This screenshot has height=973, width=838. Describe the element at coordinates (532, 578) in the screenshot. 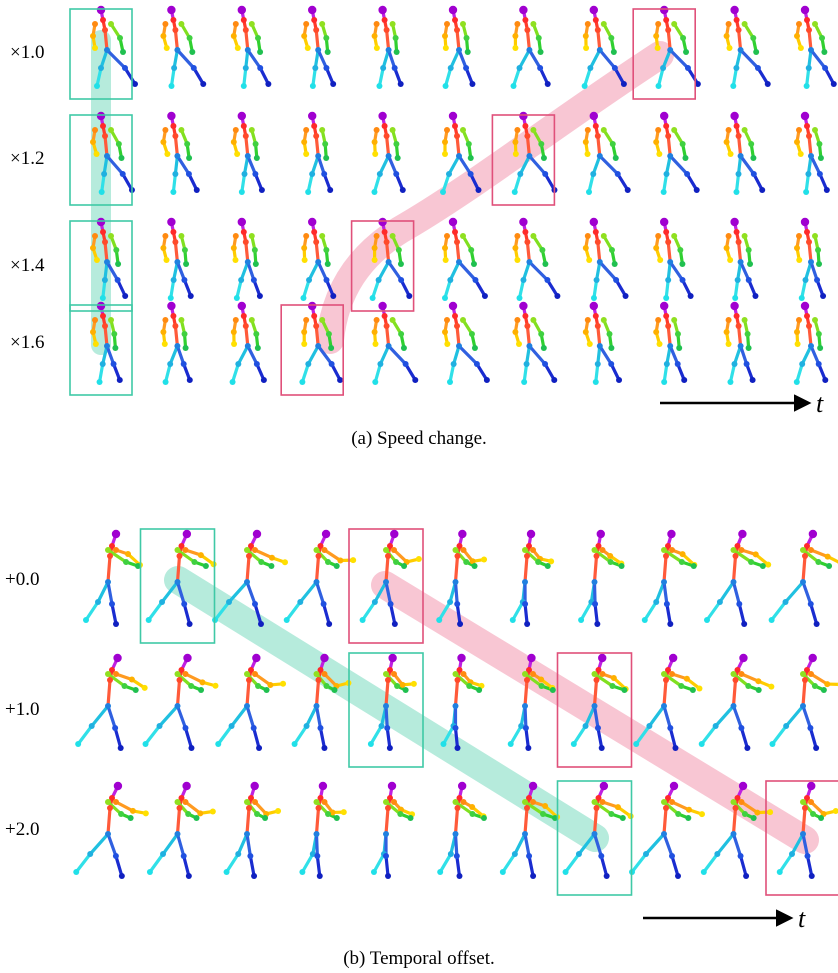

I see `skeleton-b-r0-f6` at that location.